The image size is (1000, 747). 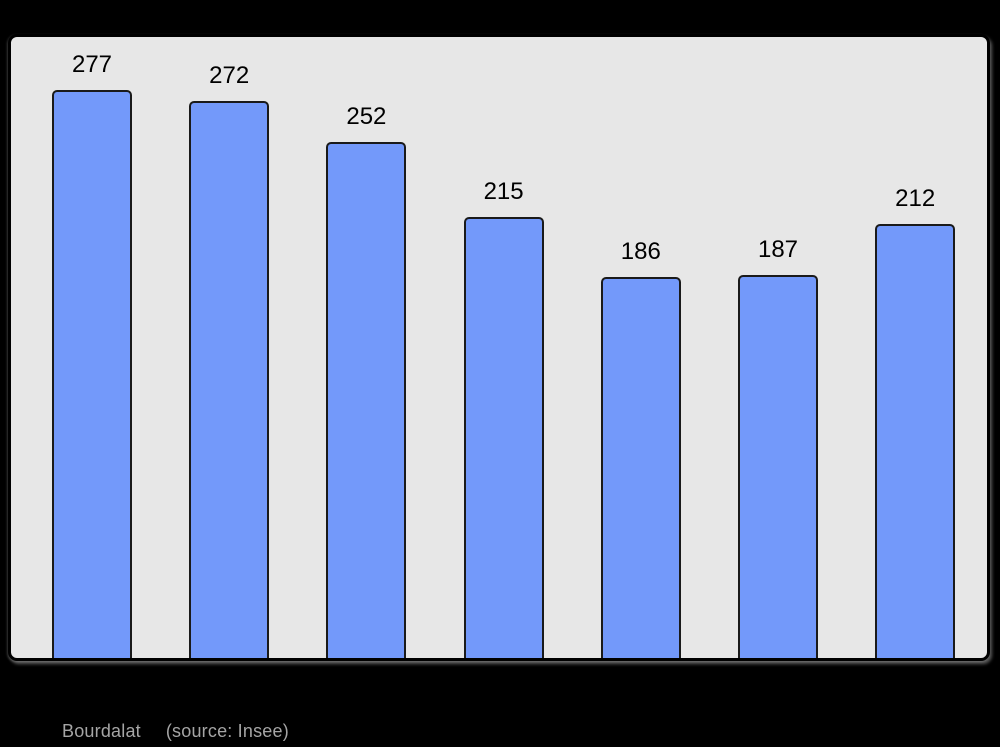 What do you see at coordinates (101, 731) in the screenshot?
I see `caption-title: Bourdalat` at bounding box center [101, 731].